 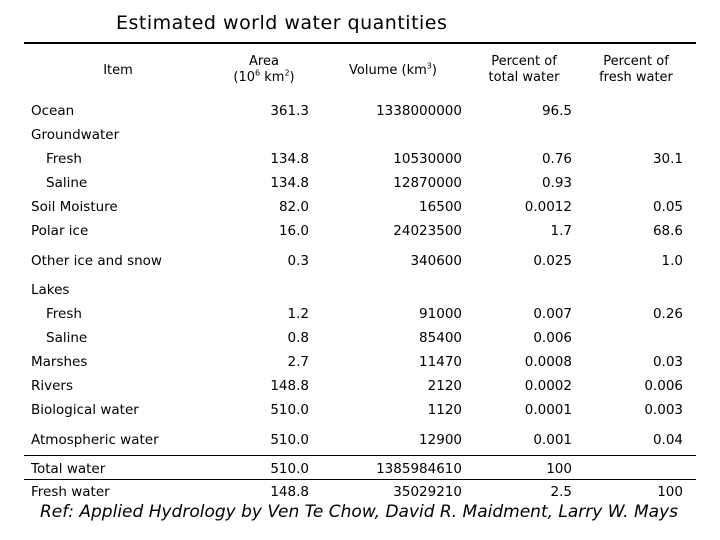 I want to click on row-percent-fresh: 68.6, so click(x=667, y=231).